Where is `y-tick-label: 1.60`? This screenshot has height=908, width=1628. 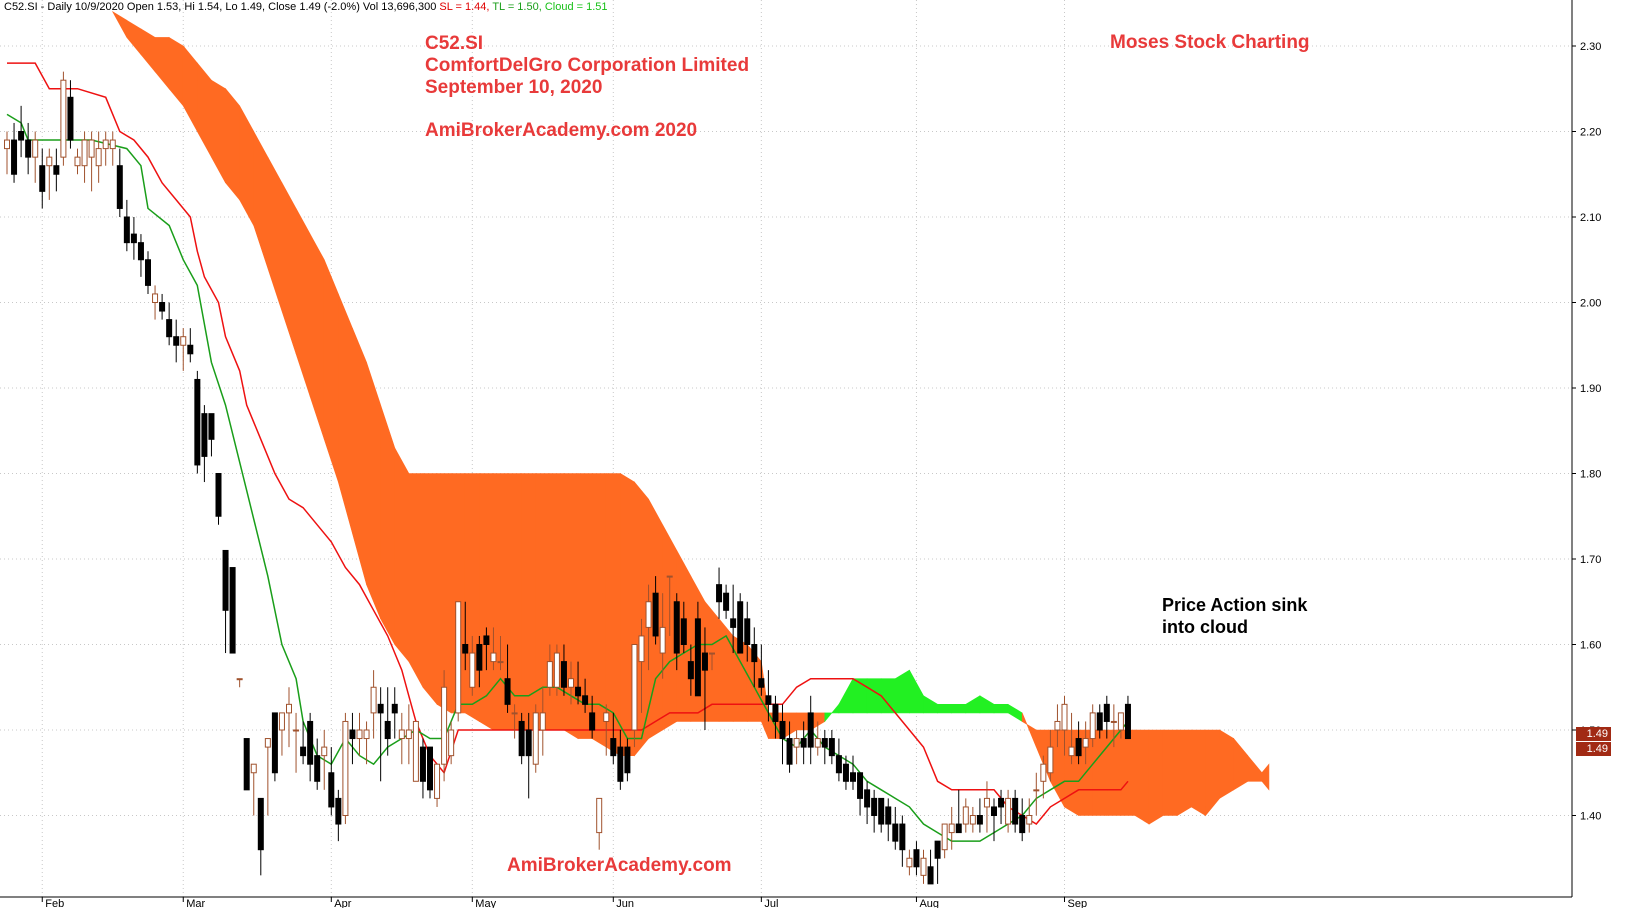 y-tick-label: 1.60 is located at coordinates (1590, 646).